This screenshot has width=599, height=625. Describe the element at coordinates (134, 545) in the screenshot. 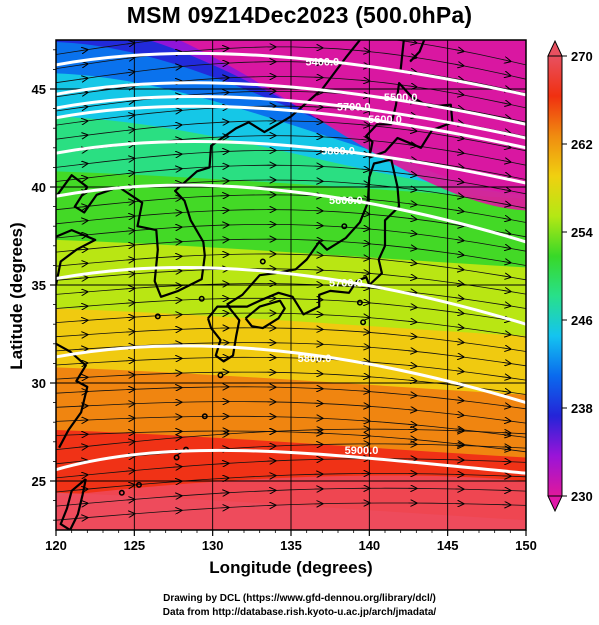

I see `lon-tick-label: 125` at that location.